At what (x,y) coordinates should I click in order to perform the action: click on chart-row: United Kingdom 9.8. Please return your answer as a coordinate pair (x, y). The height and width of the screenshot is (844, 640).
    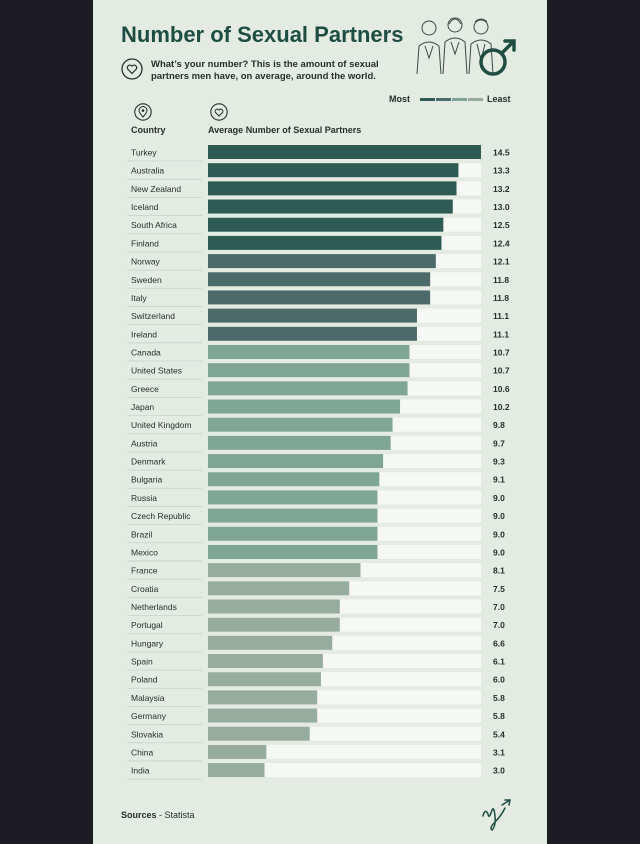
    Looking at the image, I should click on (316, 426).